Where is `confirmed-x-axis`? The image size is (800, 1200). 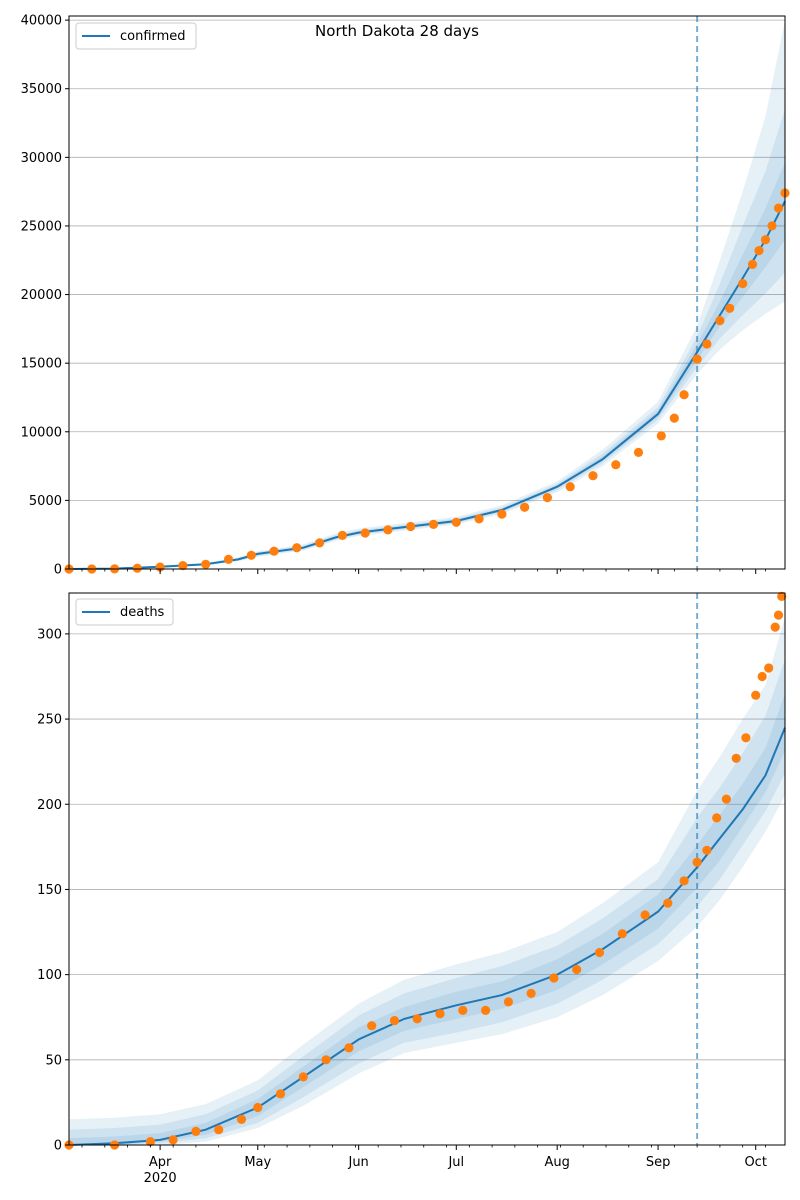 confirmed-x-axis is located at coordinates (423, 571).